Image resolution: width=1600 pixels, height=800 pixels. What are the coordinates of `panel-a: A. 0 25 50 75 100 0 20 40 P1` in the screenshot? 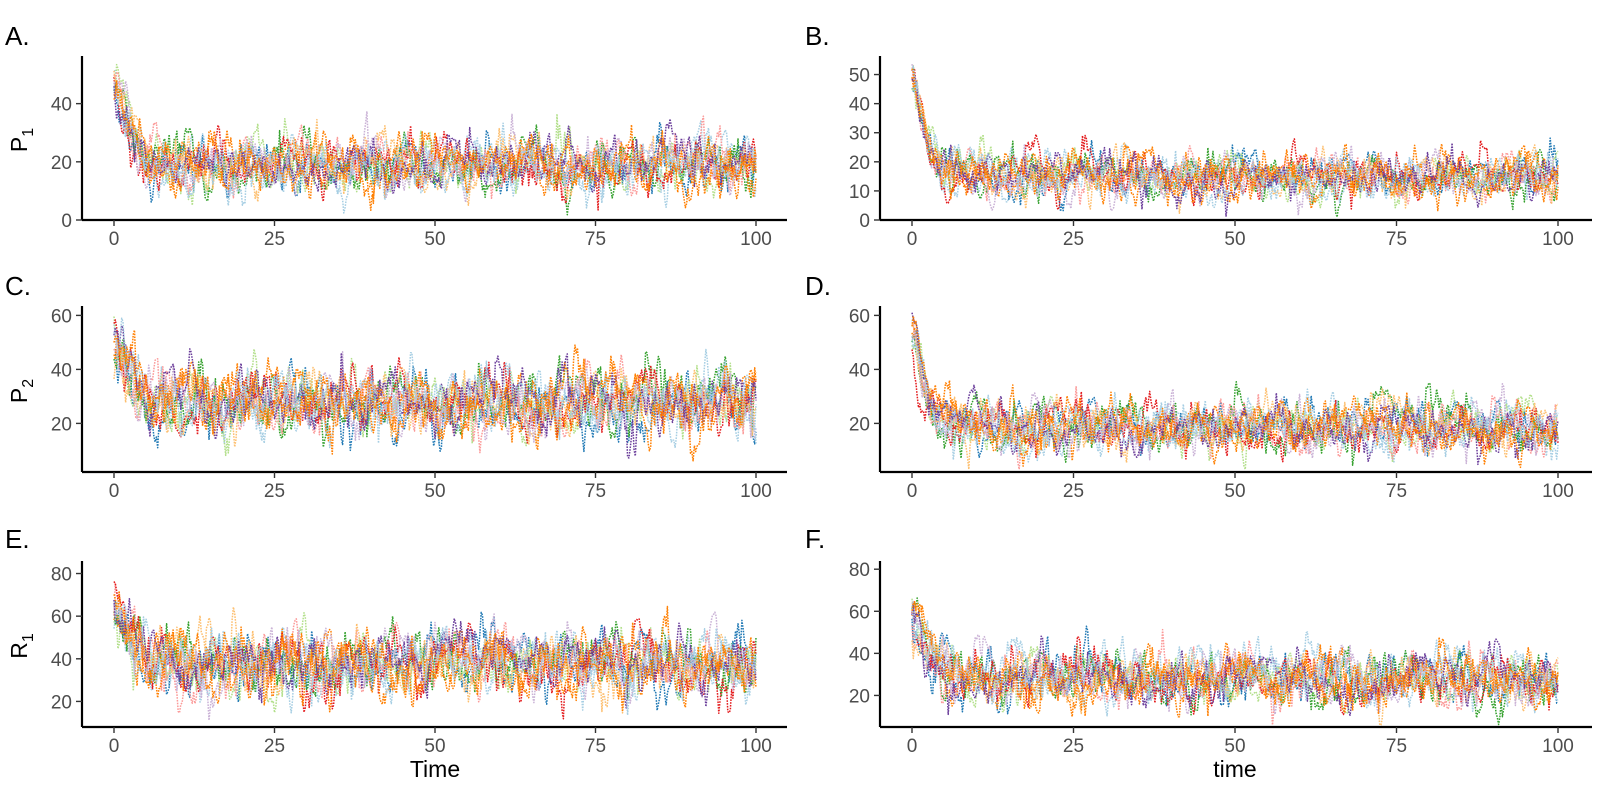 It's located at (396, 135).